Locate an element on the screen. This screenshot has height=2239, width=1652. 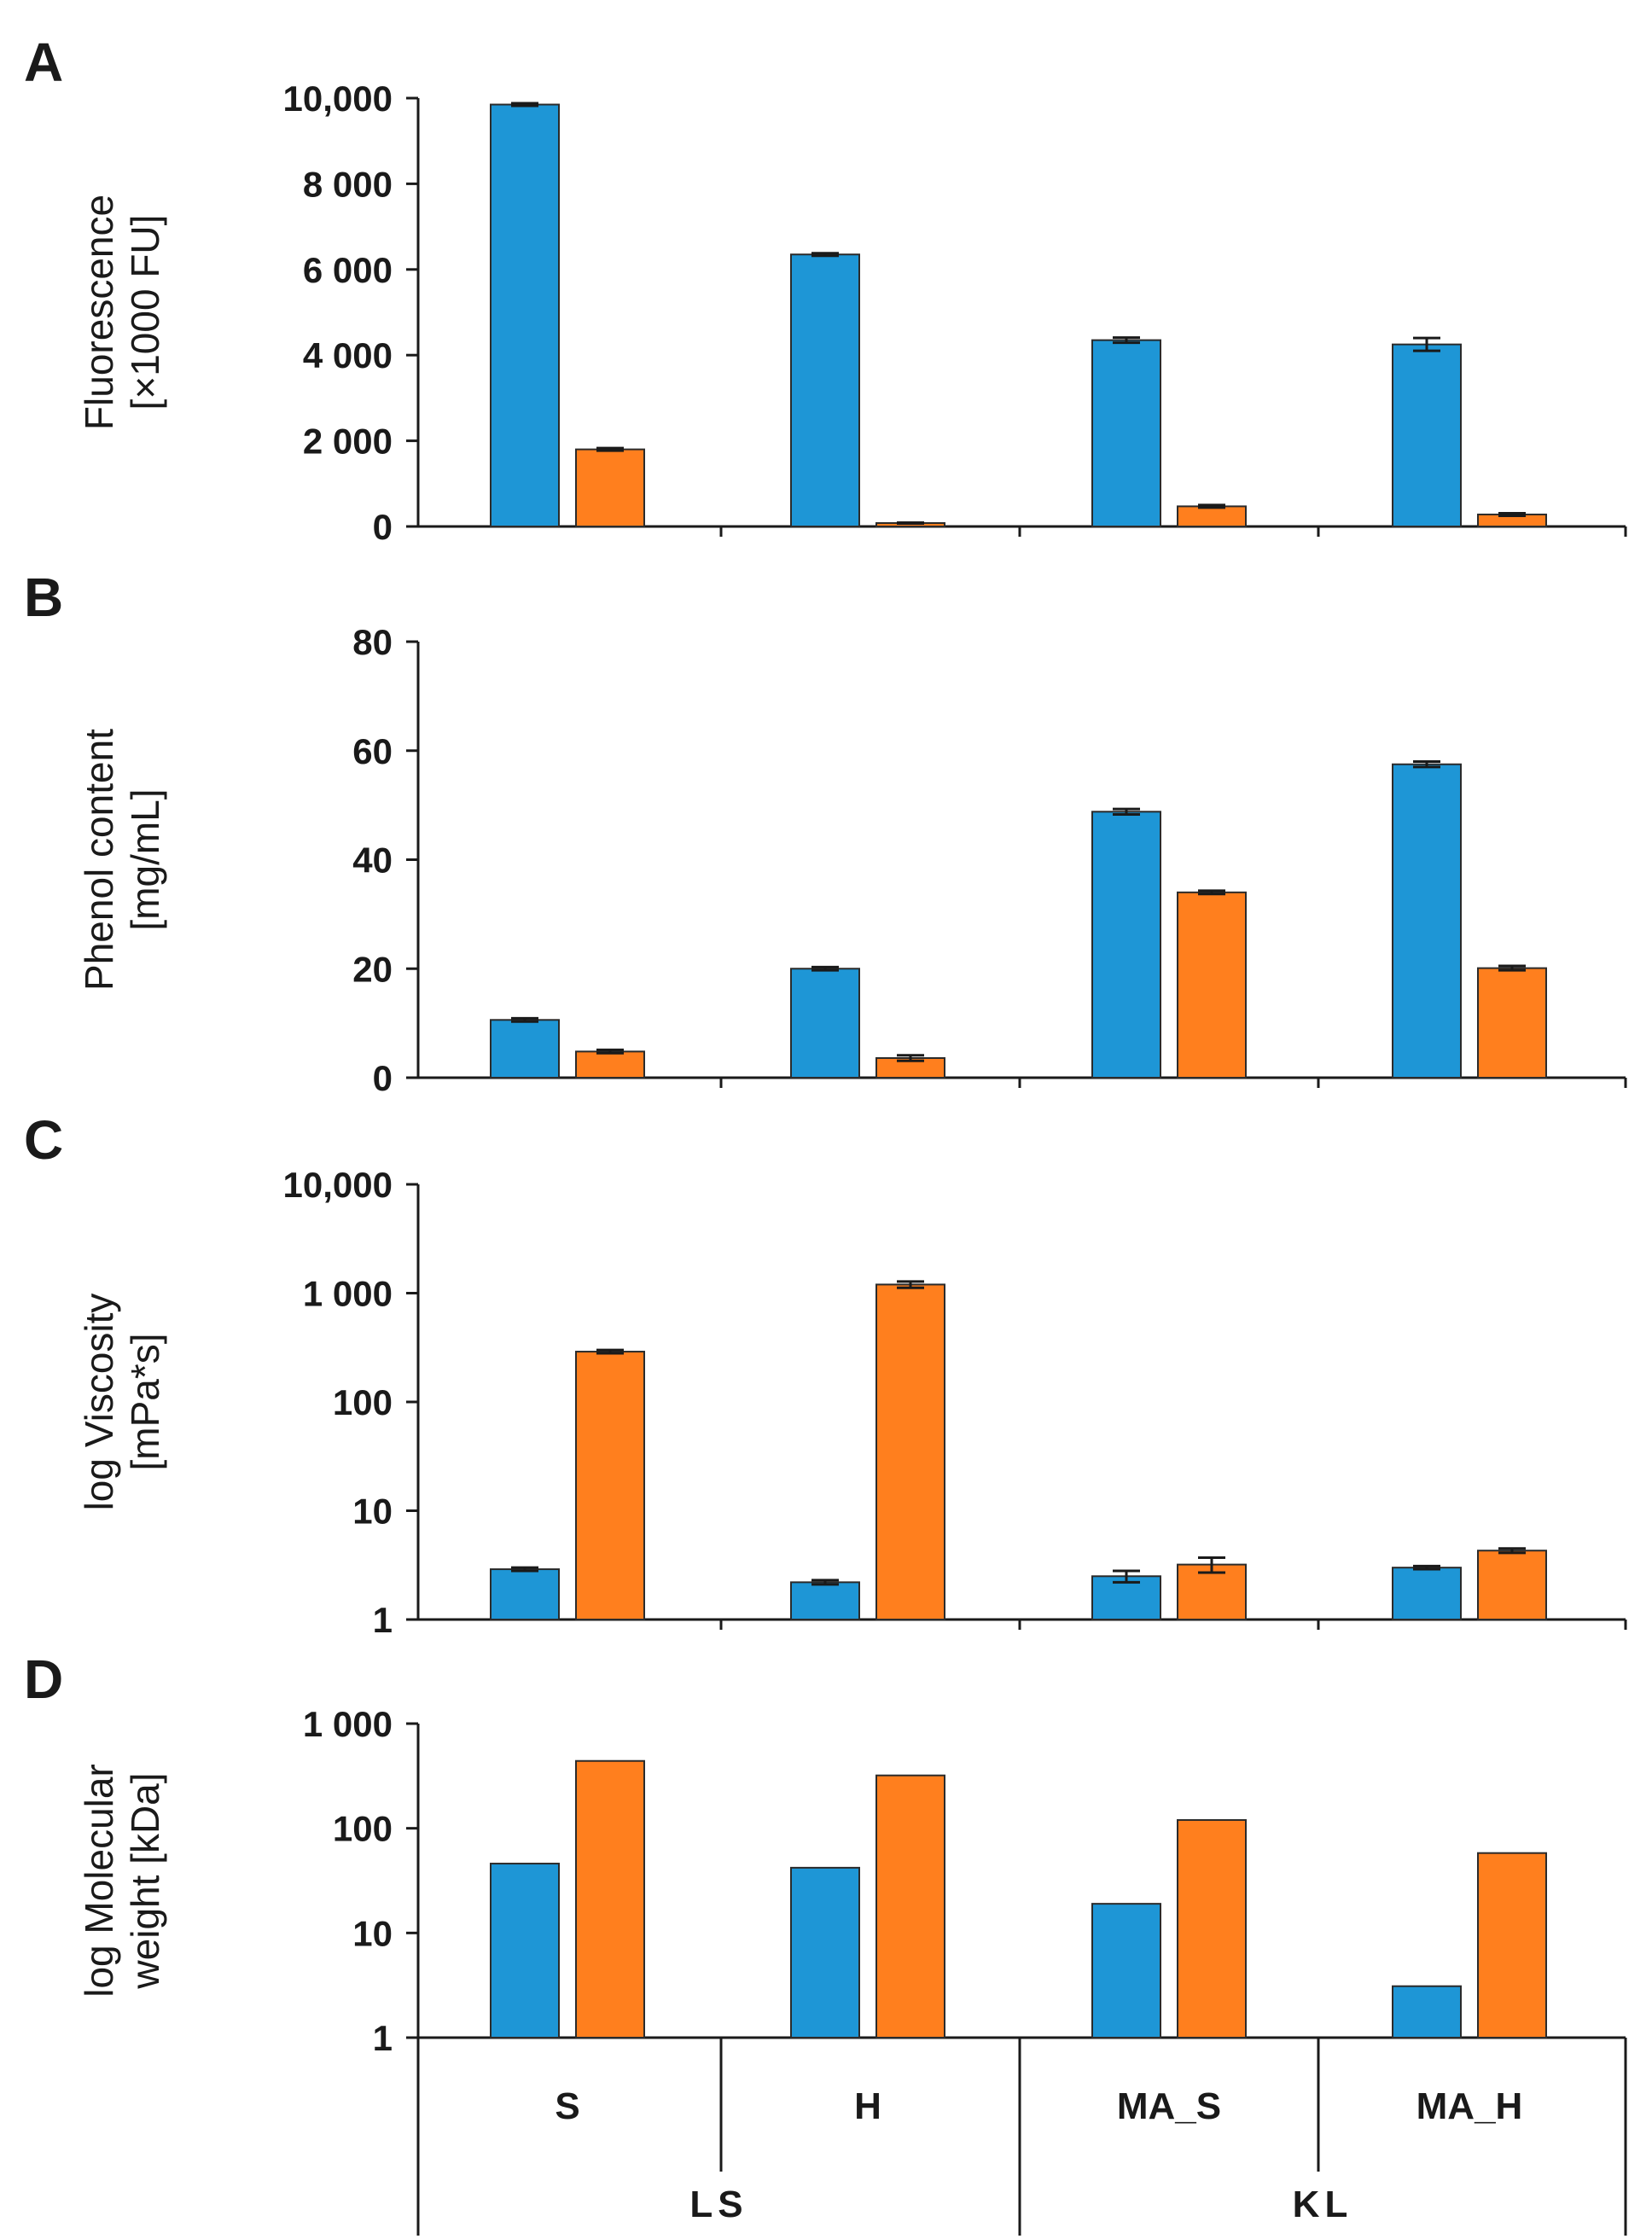
y-tick-label: 6 000 is located at coordinates (348, 270).